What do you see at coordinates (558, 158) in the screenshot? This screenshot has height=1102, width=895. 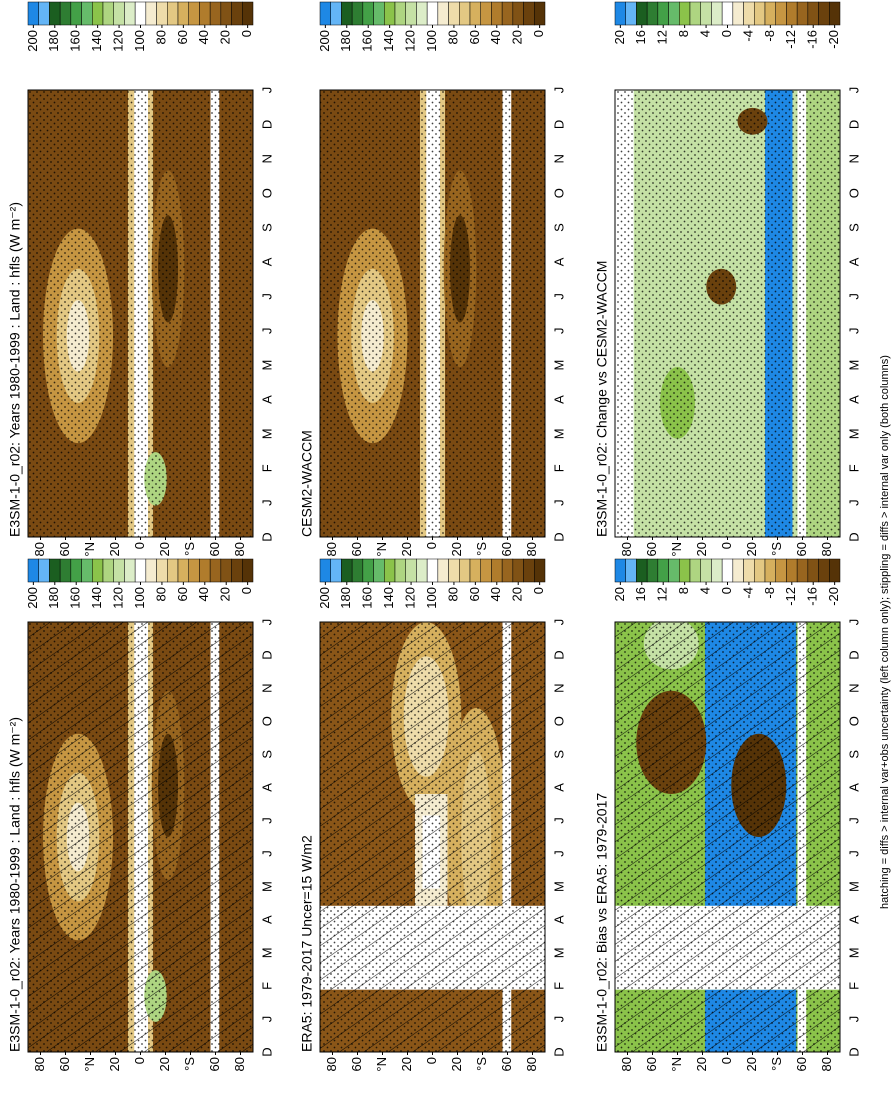 I see `x-tick-label: N` at bounding box center [558, 158].